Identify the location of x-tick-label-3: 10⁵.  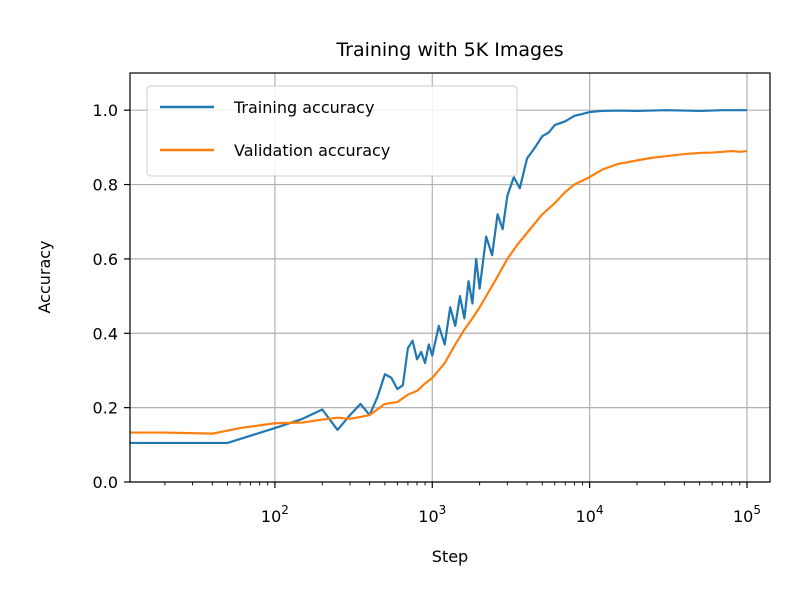
(747, 514).